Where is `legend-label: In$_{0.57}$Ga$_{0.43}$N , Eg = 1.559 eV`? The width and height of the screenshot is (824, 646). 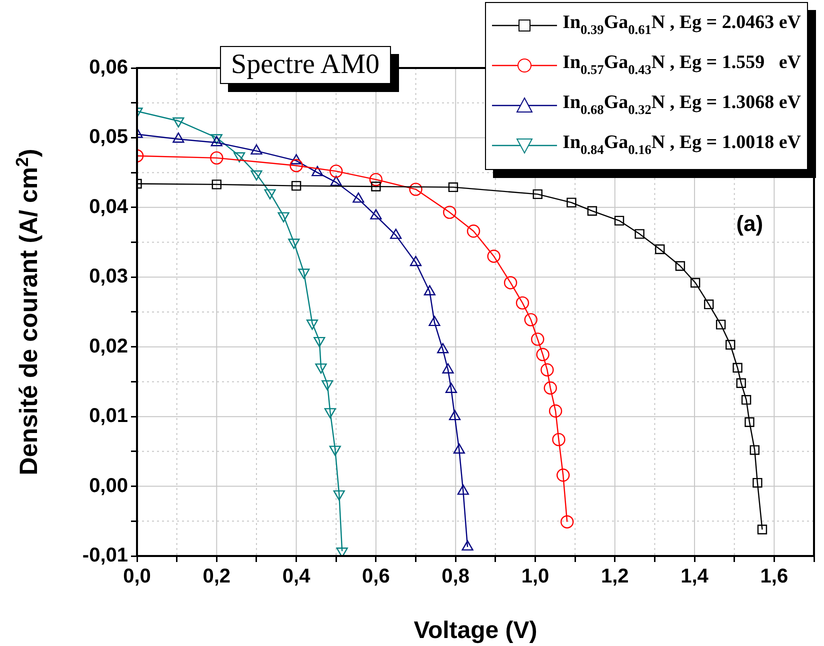 legend-label: In$_{0.57}$Ga$_{0.43}$N , Eg = 1.559 eV is located at coordinates (681, 65).